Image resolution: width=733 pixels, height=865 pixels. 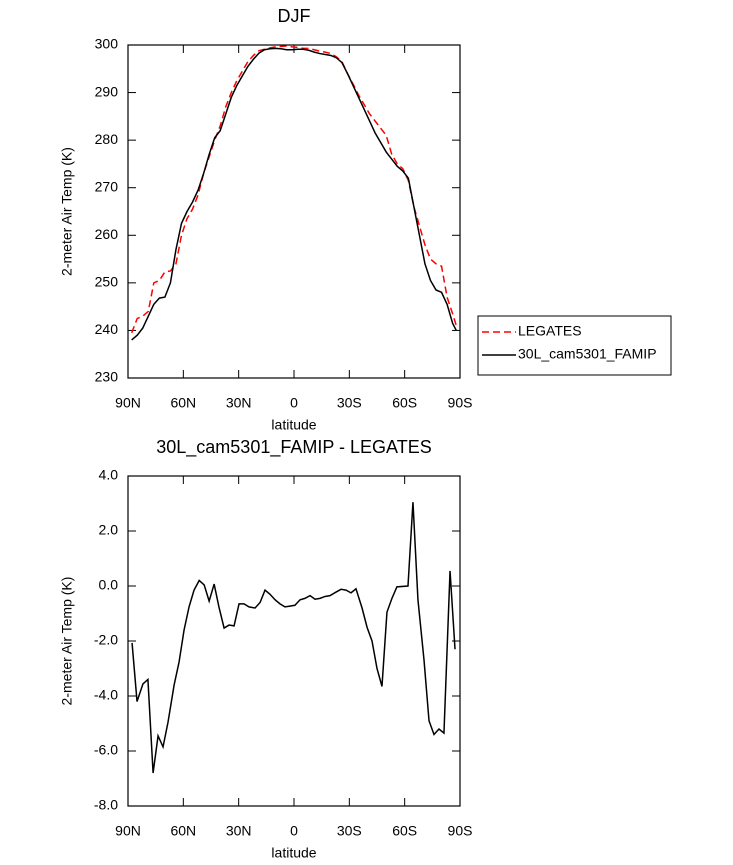 What do you see at coordinates (587, 354) in the screenshot?
I see `legend-label: 30L_cam5301_FAMIP` at bounding box center [587, 354].